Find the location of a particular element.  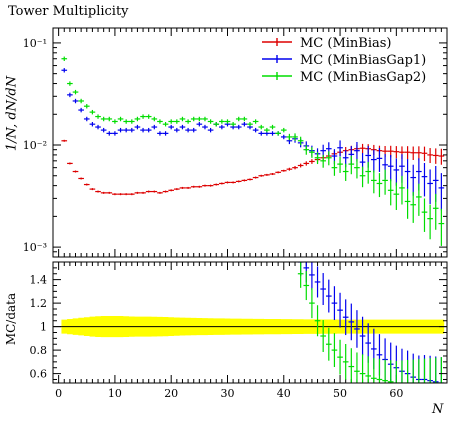

chart-title: Tower Multiplicity is located at coordinates (68, 11).